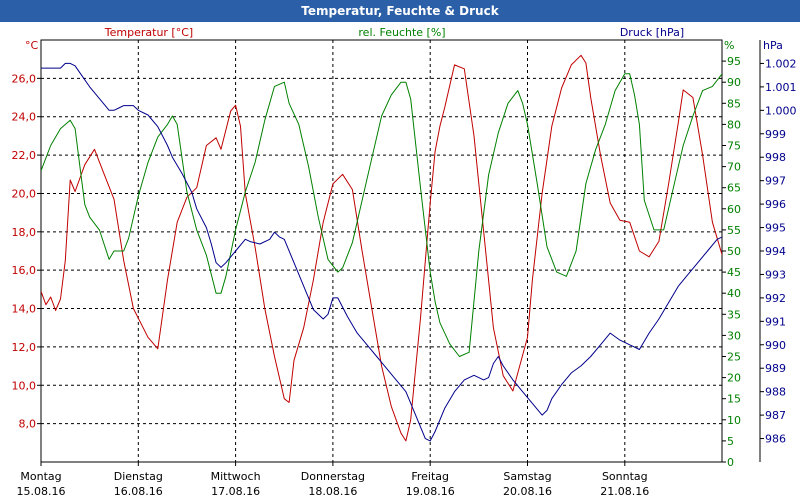 This screenshot has width=800, height=500. What do you see at coordinates (138, 476) in the screenshot?
I see `x-tick-day: Dienstag` at bounding box center [138, 476].